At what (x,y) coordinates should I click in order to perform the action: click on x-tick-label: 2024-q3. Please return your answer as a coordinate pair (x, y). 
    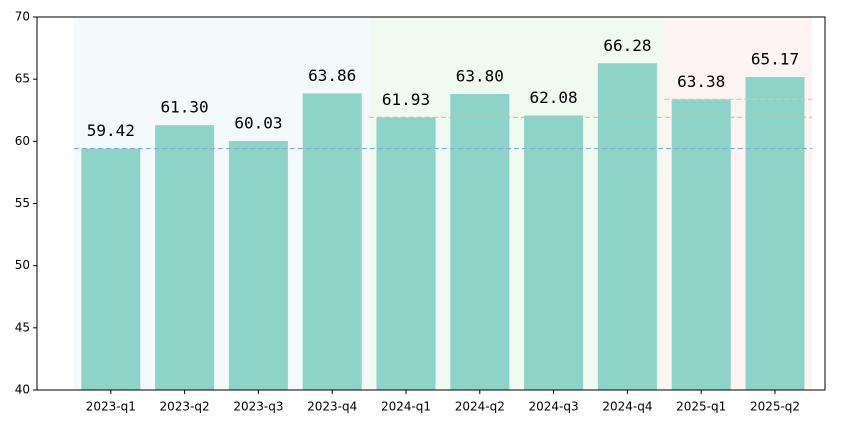
    Looking at the image, I should click on (554, 407).